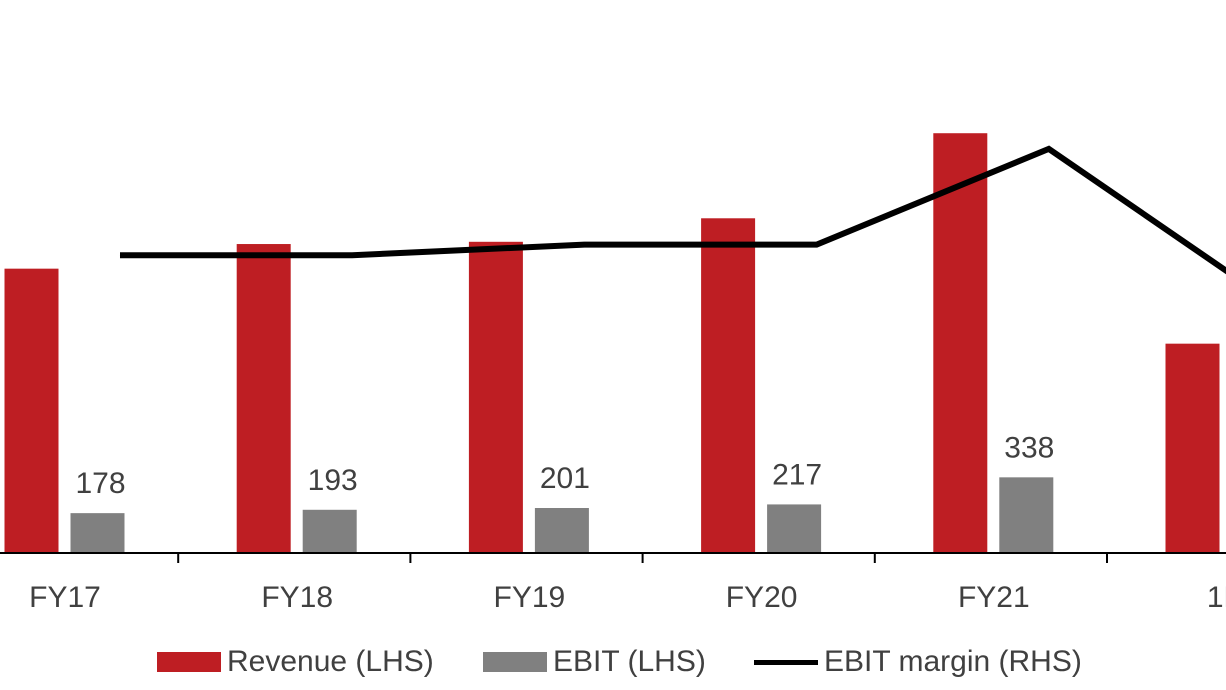 The width and height of the screenshot is (1226, 690). Describe the element at coordinates (786, 662) in the screenshot. I see `legend-swatch-ebit-margin` at that location.